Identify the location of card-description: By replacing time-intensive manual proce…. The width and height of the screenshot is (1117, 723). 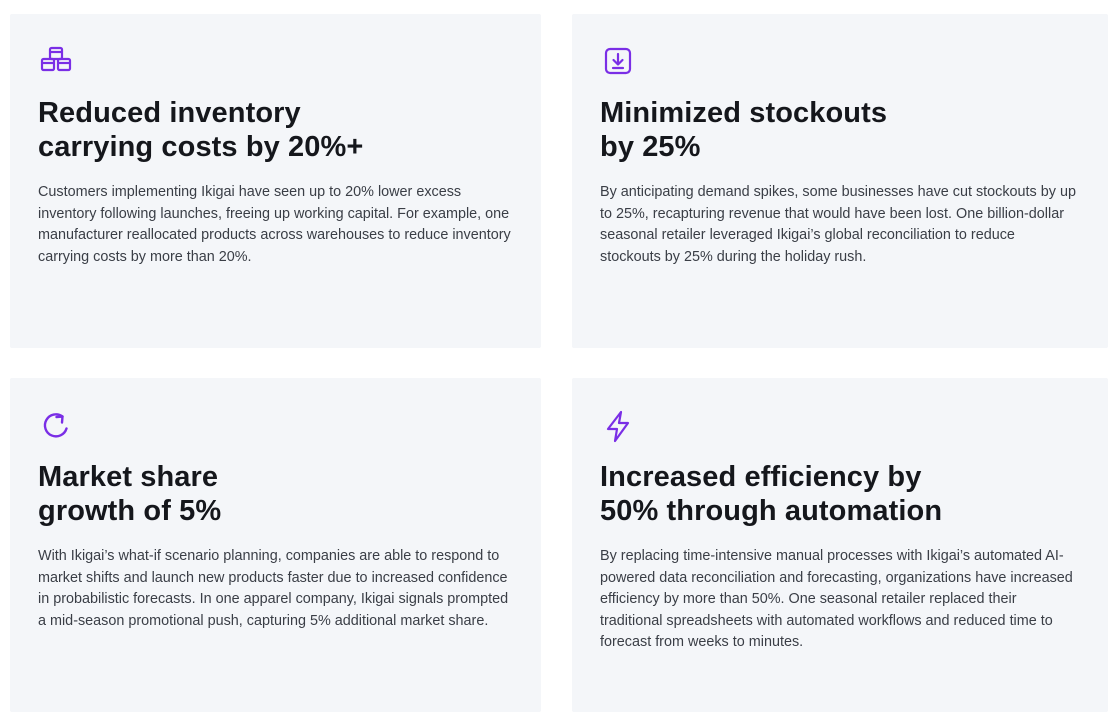
(836, 599).